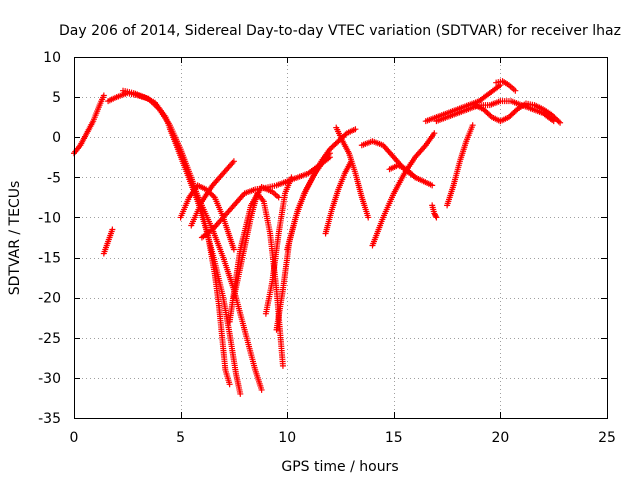 Image resolution: width=640 pixels, height=485 pixels. What do you see at coordinates (287, 438) in the screenshot?
I see `x-tick-label: 10` at bounding box center [287, 438].